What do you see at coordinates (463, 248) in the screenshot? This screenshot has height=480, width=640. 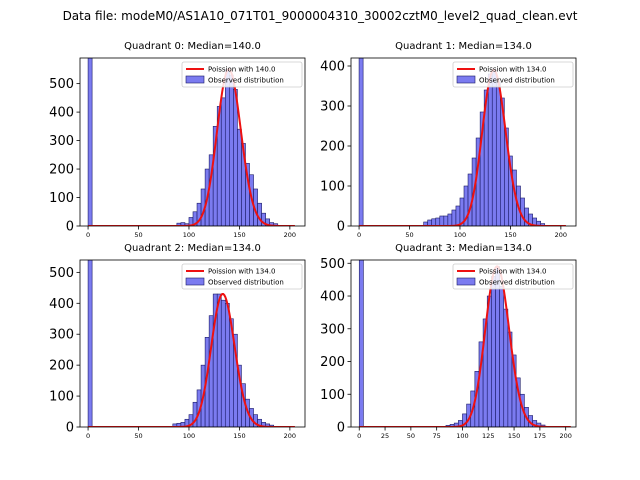 I see `subplot-title: Quadrant 3: Median=134.0` at bounding box center [463, 248].